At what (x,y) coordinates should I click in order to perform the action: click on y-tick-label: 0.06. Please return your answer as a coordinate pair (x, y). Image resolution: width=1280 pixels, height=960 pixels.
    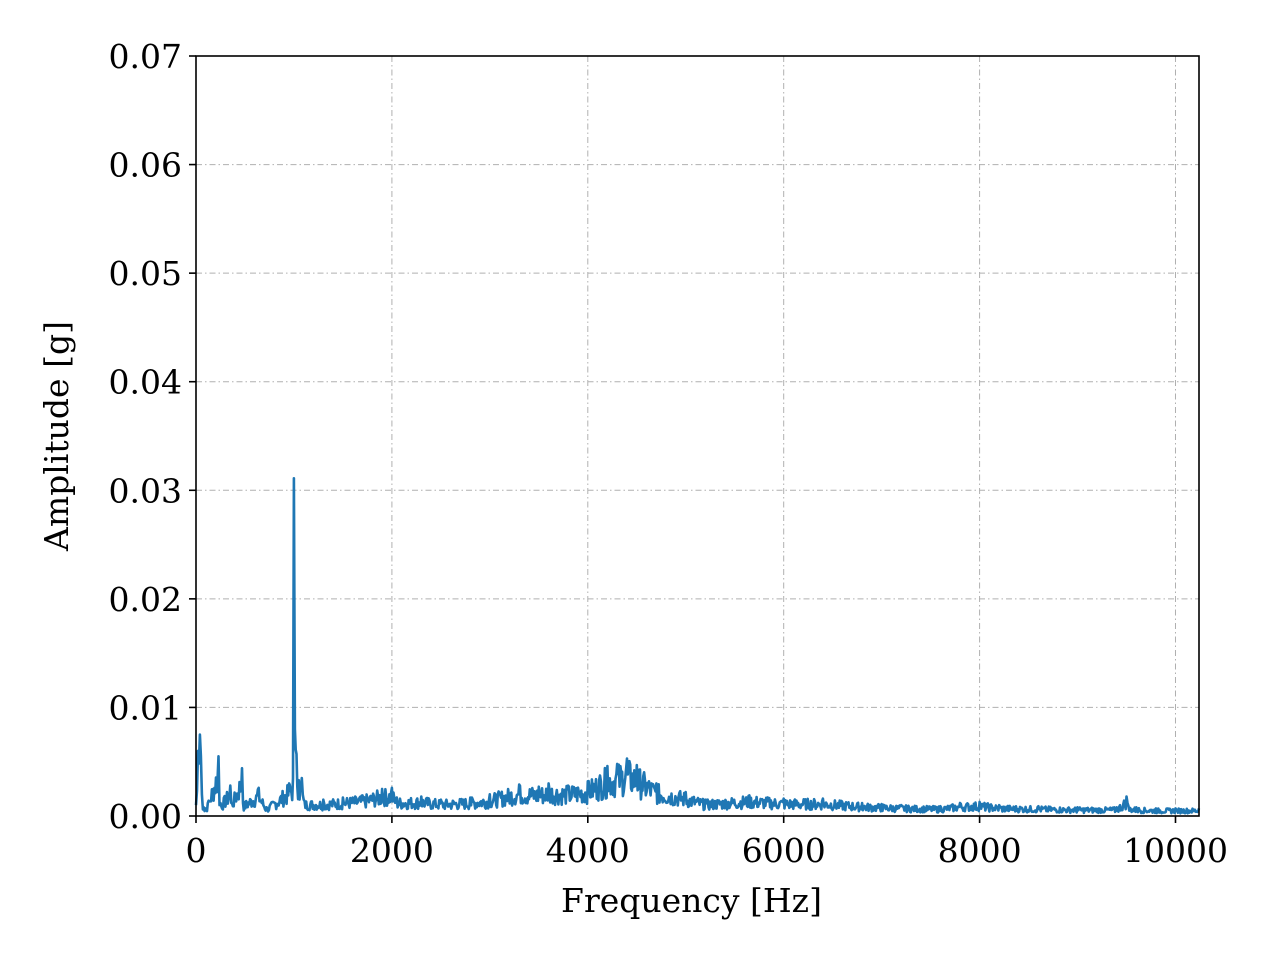
    Looking at the image, I should click on (145, 165).